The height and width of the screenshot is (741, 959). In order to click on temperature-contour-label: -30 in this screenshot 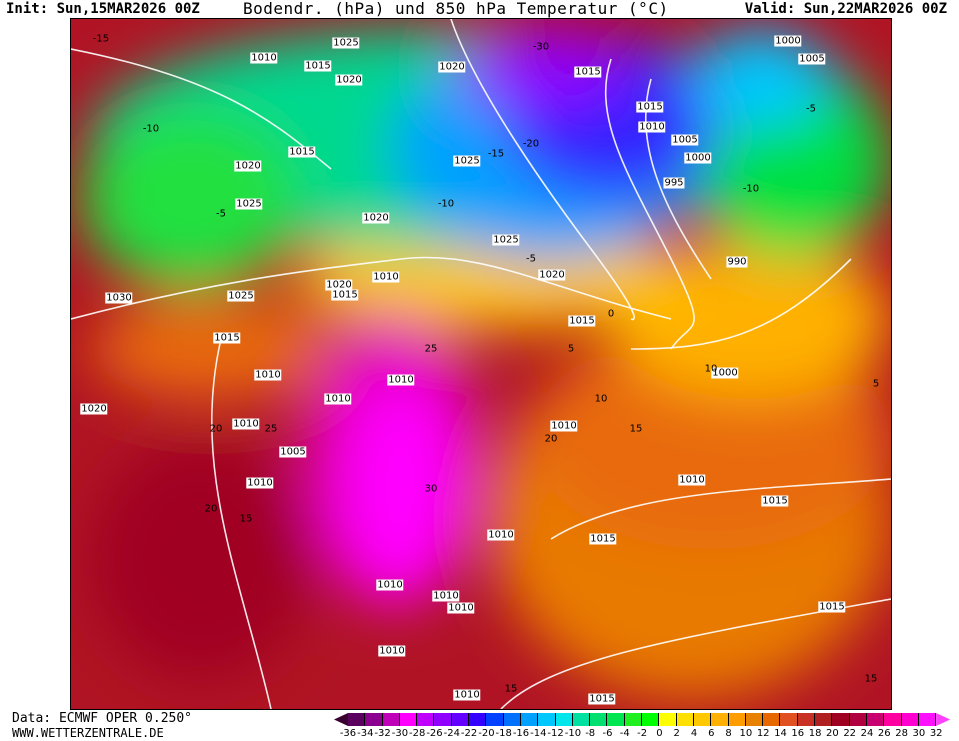, I will do `click(541, 47)`.